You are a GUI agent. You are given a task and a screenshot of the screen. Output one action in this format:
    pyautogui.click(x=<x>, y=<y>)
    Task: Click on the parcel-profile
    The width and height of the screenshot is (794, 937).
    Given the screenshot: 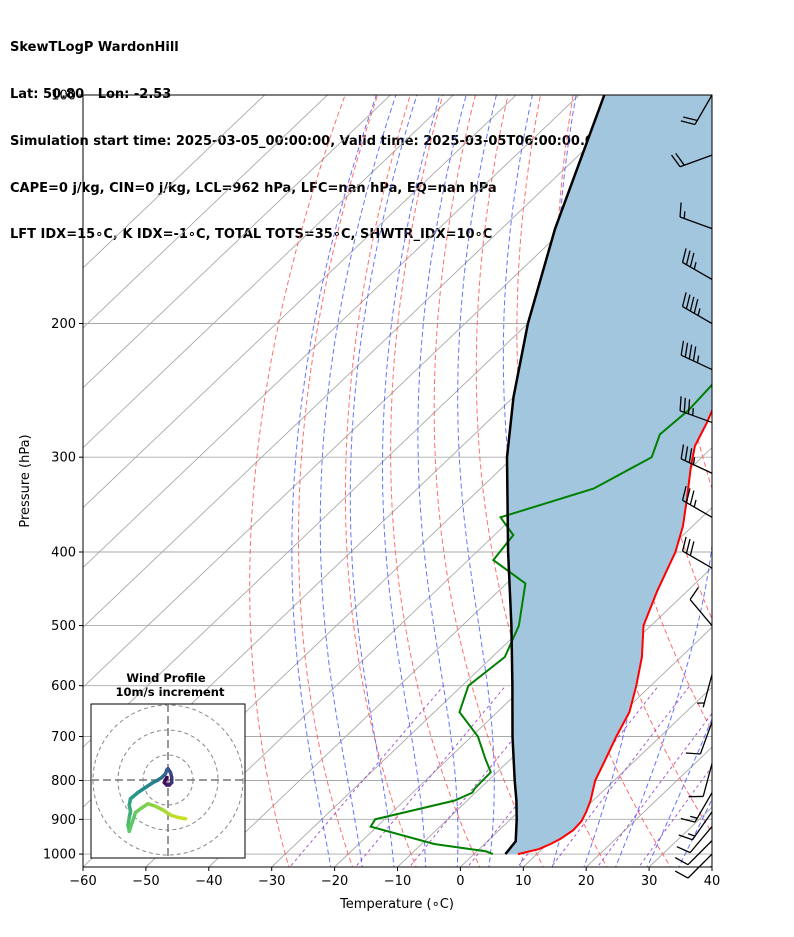 What is the action you would take?
    pyautogui.click(x=555, y=475)
    